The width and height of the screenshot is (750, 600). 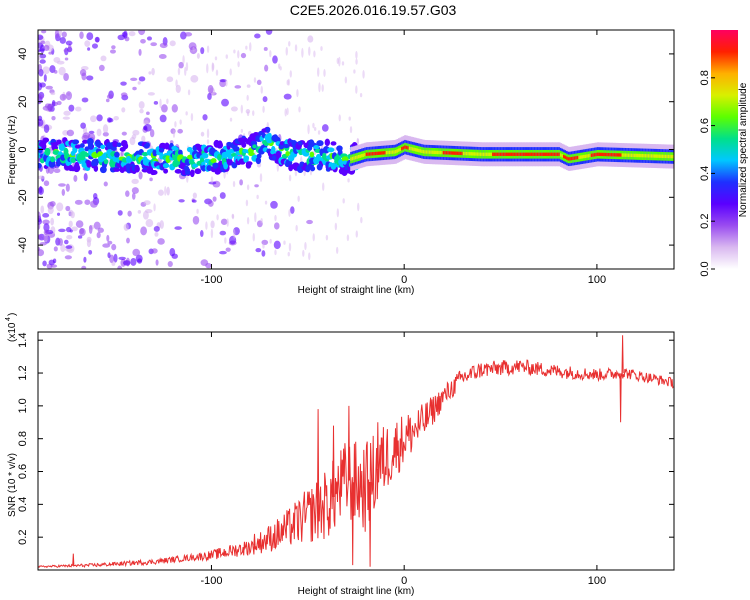 I want to click on figure-title: C2E5.2026.016.19.57.G03, so click(x=373, y=10).